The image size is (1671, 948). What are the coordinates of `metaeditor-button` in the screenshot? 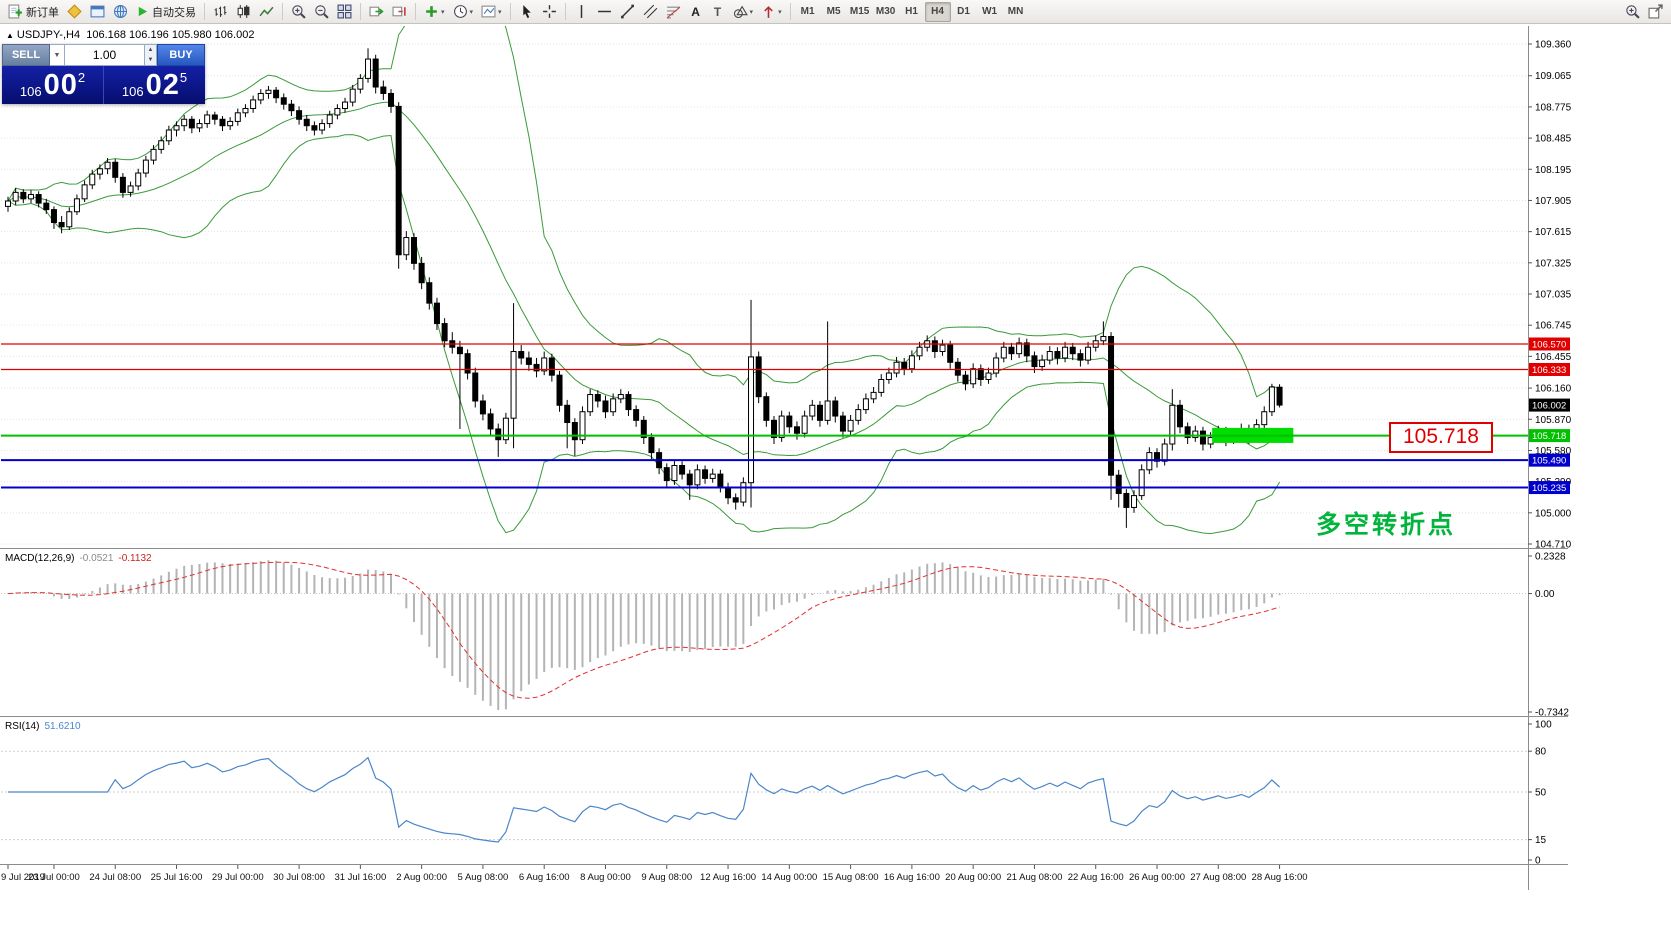 It's located at (74, 12).